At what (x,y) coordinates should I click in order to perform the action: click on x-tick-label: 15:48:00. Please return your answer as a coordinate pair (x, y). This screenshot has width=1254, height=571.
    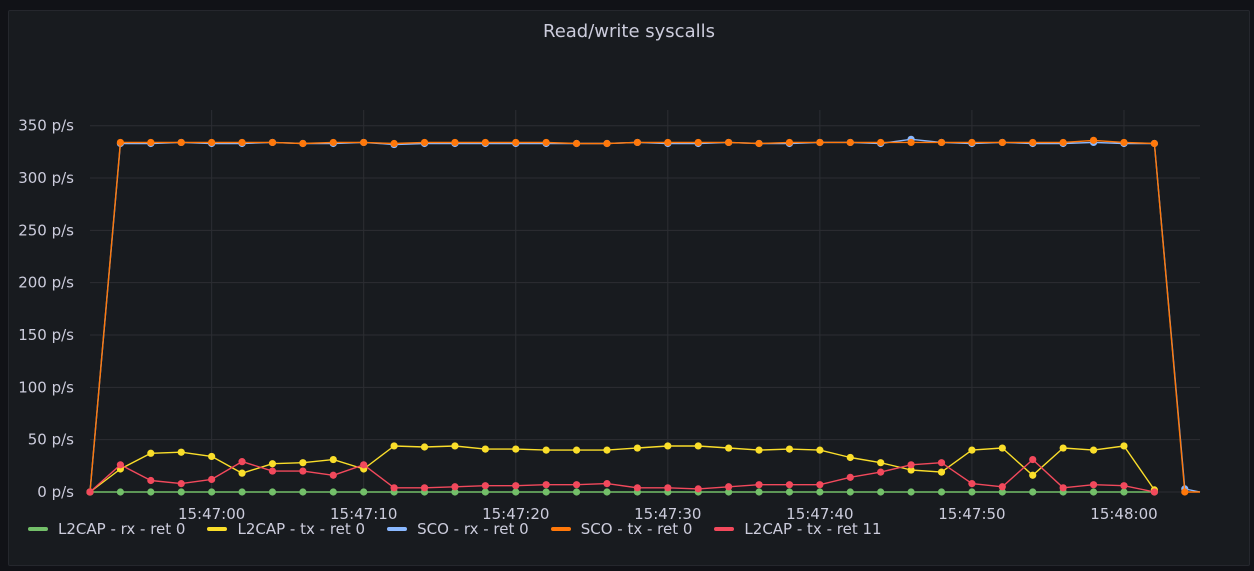
    Looking at the image, I should click on (1123, 514).